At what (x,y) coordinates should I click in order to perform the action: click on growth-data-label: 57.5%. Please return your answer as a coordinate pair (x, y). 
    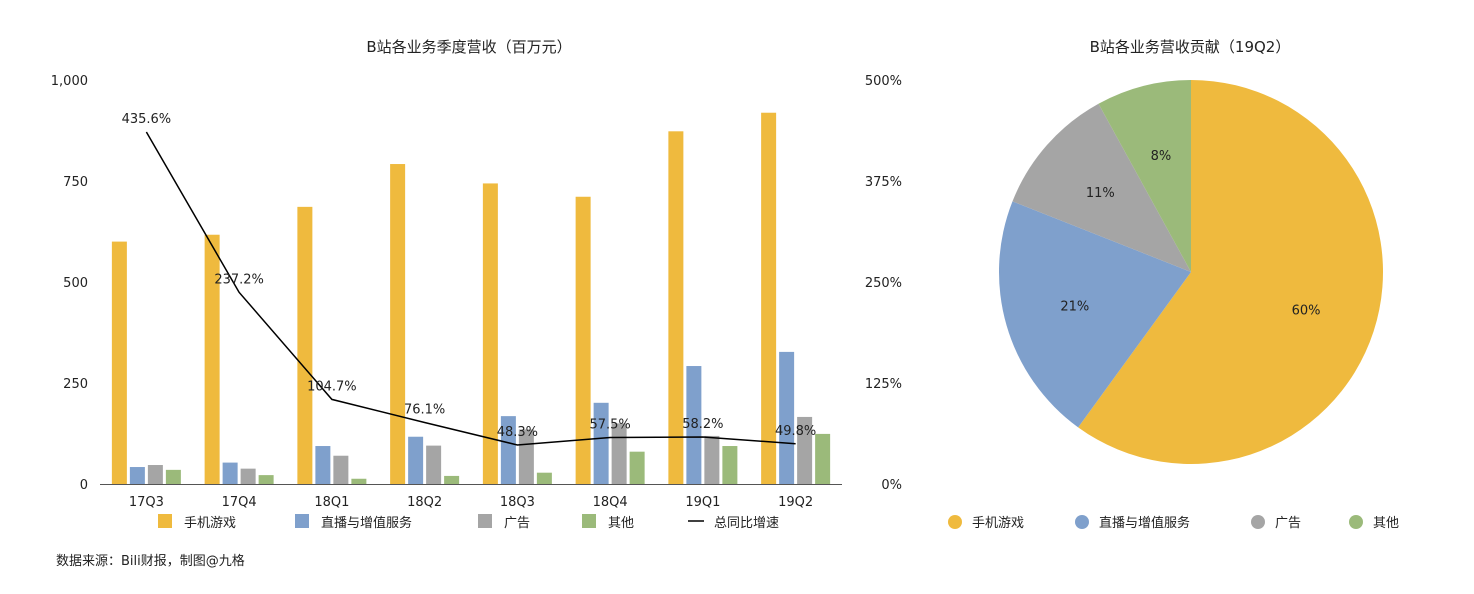
    Looking at the image, I should click on (609, 425).